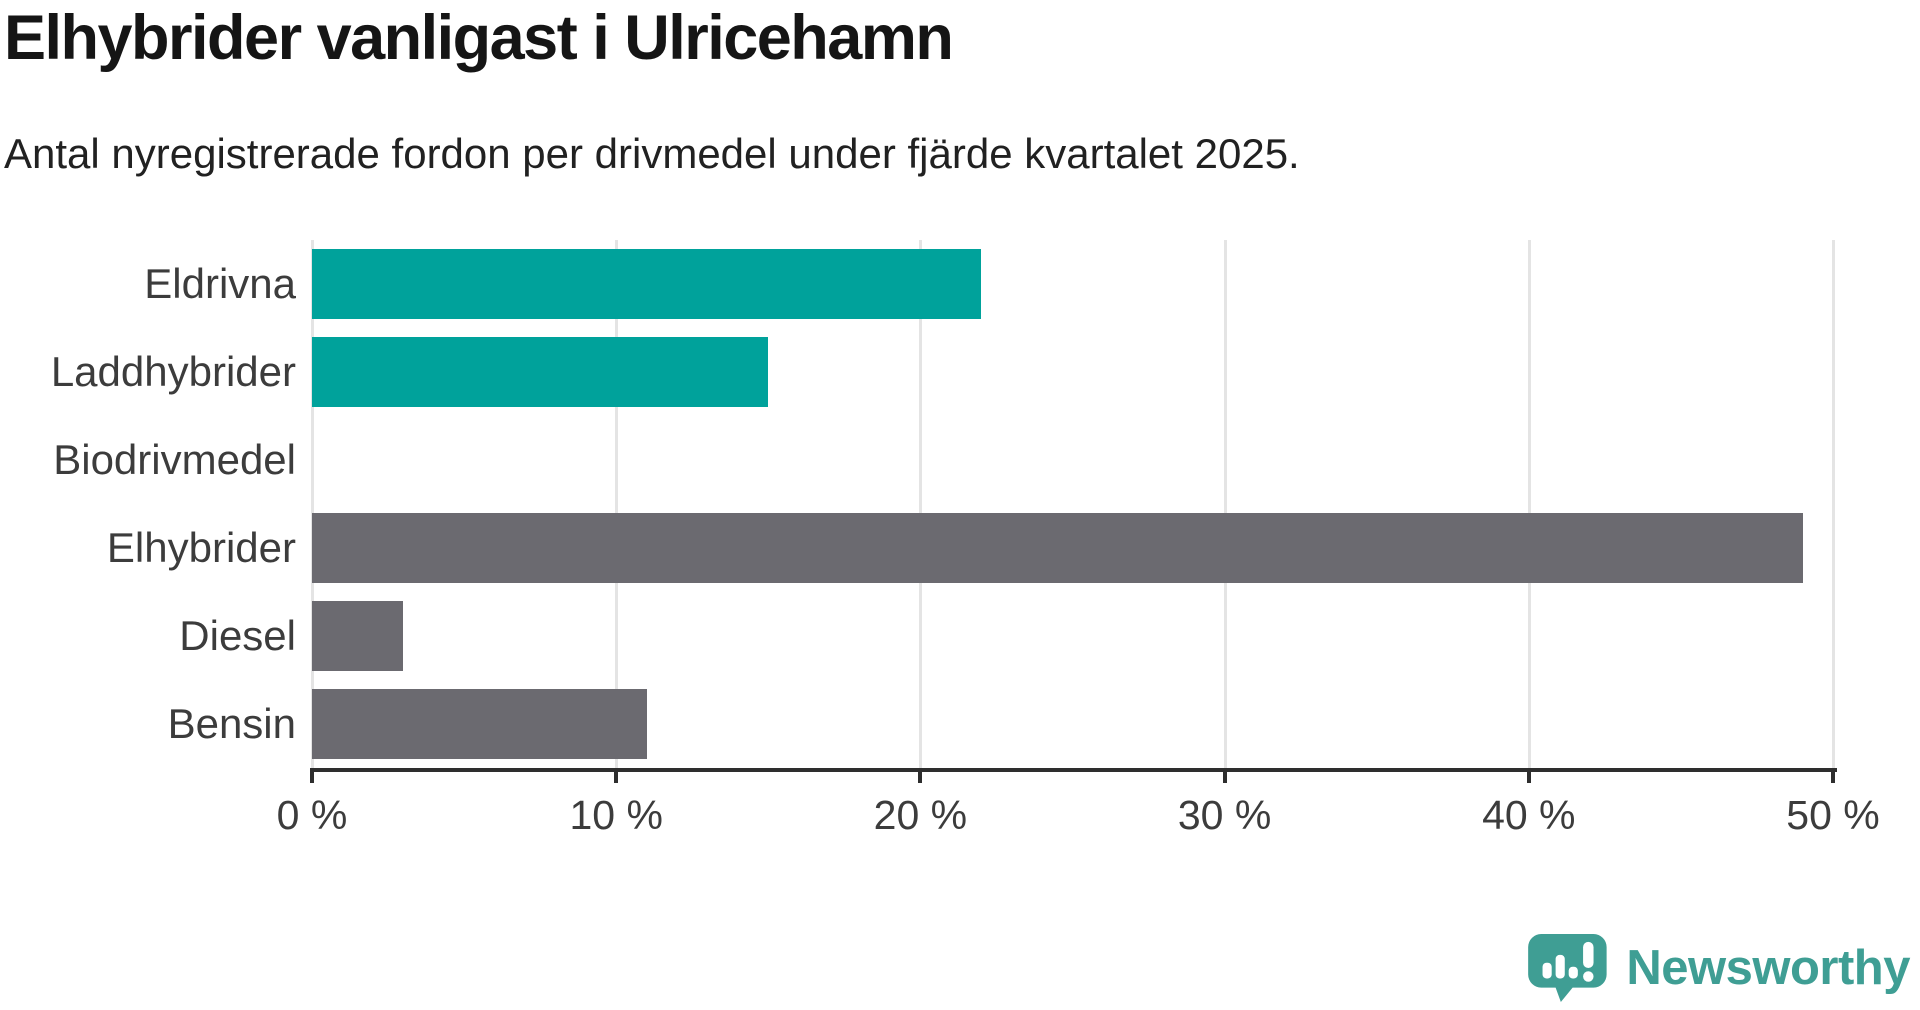 This screenshot has width=1920, height=1010. Describe the element at coordinates (201, 547) in the screenshot. I see `category-label: Elhybrider` at that location.